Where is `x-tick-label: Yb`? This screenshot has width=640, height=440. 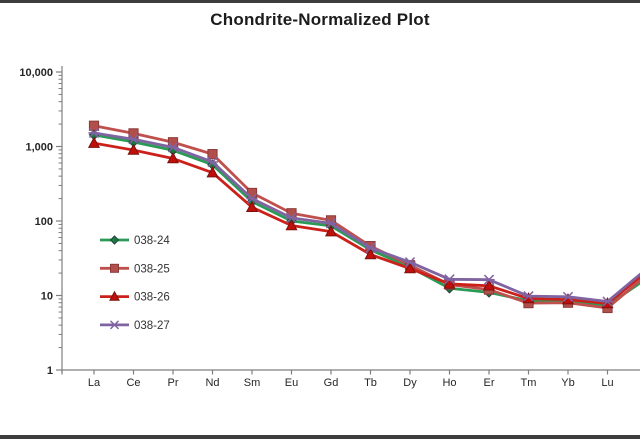
x-tick-label: Yb is located at coordinates (567, 383).